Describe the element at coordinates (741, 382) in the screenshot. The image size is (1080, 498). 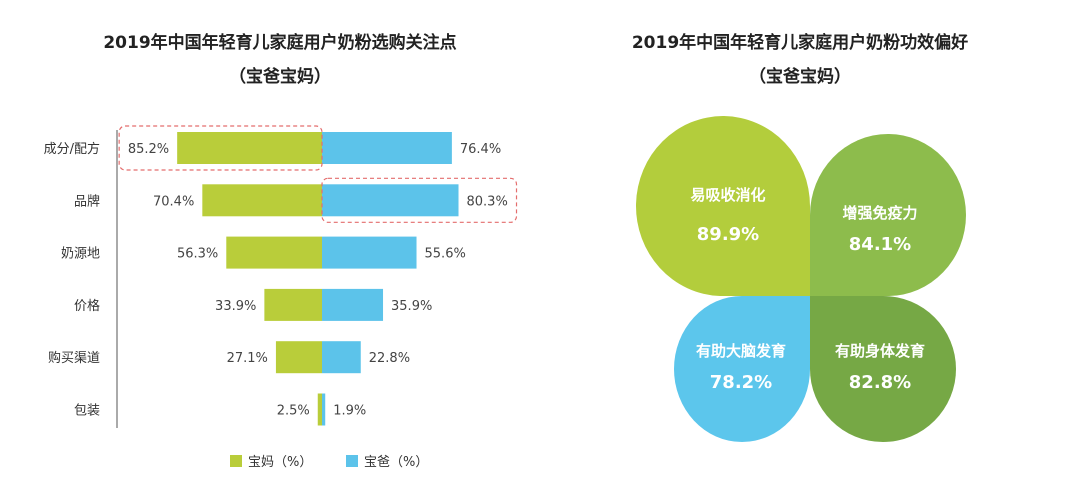
I see `petal-value: 78.2%` at that location.